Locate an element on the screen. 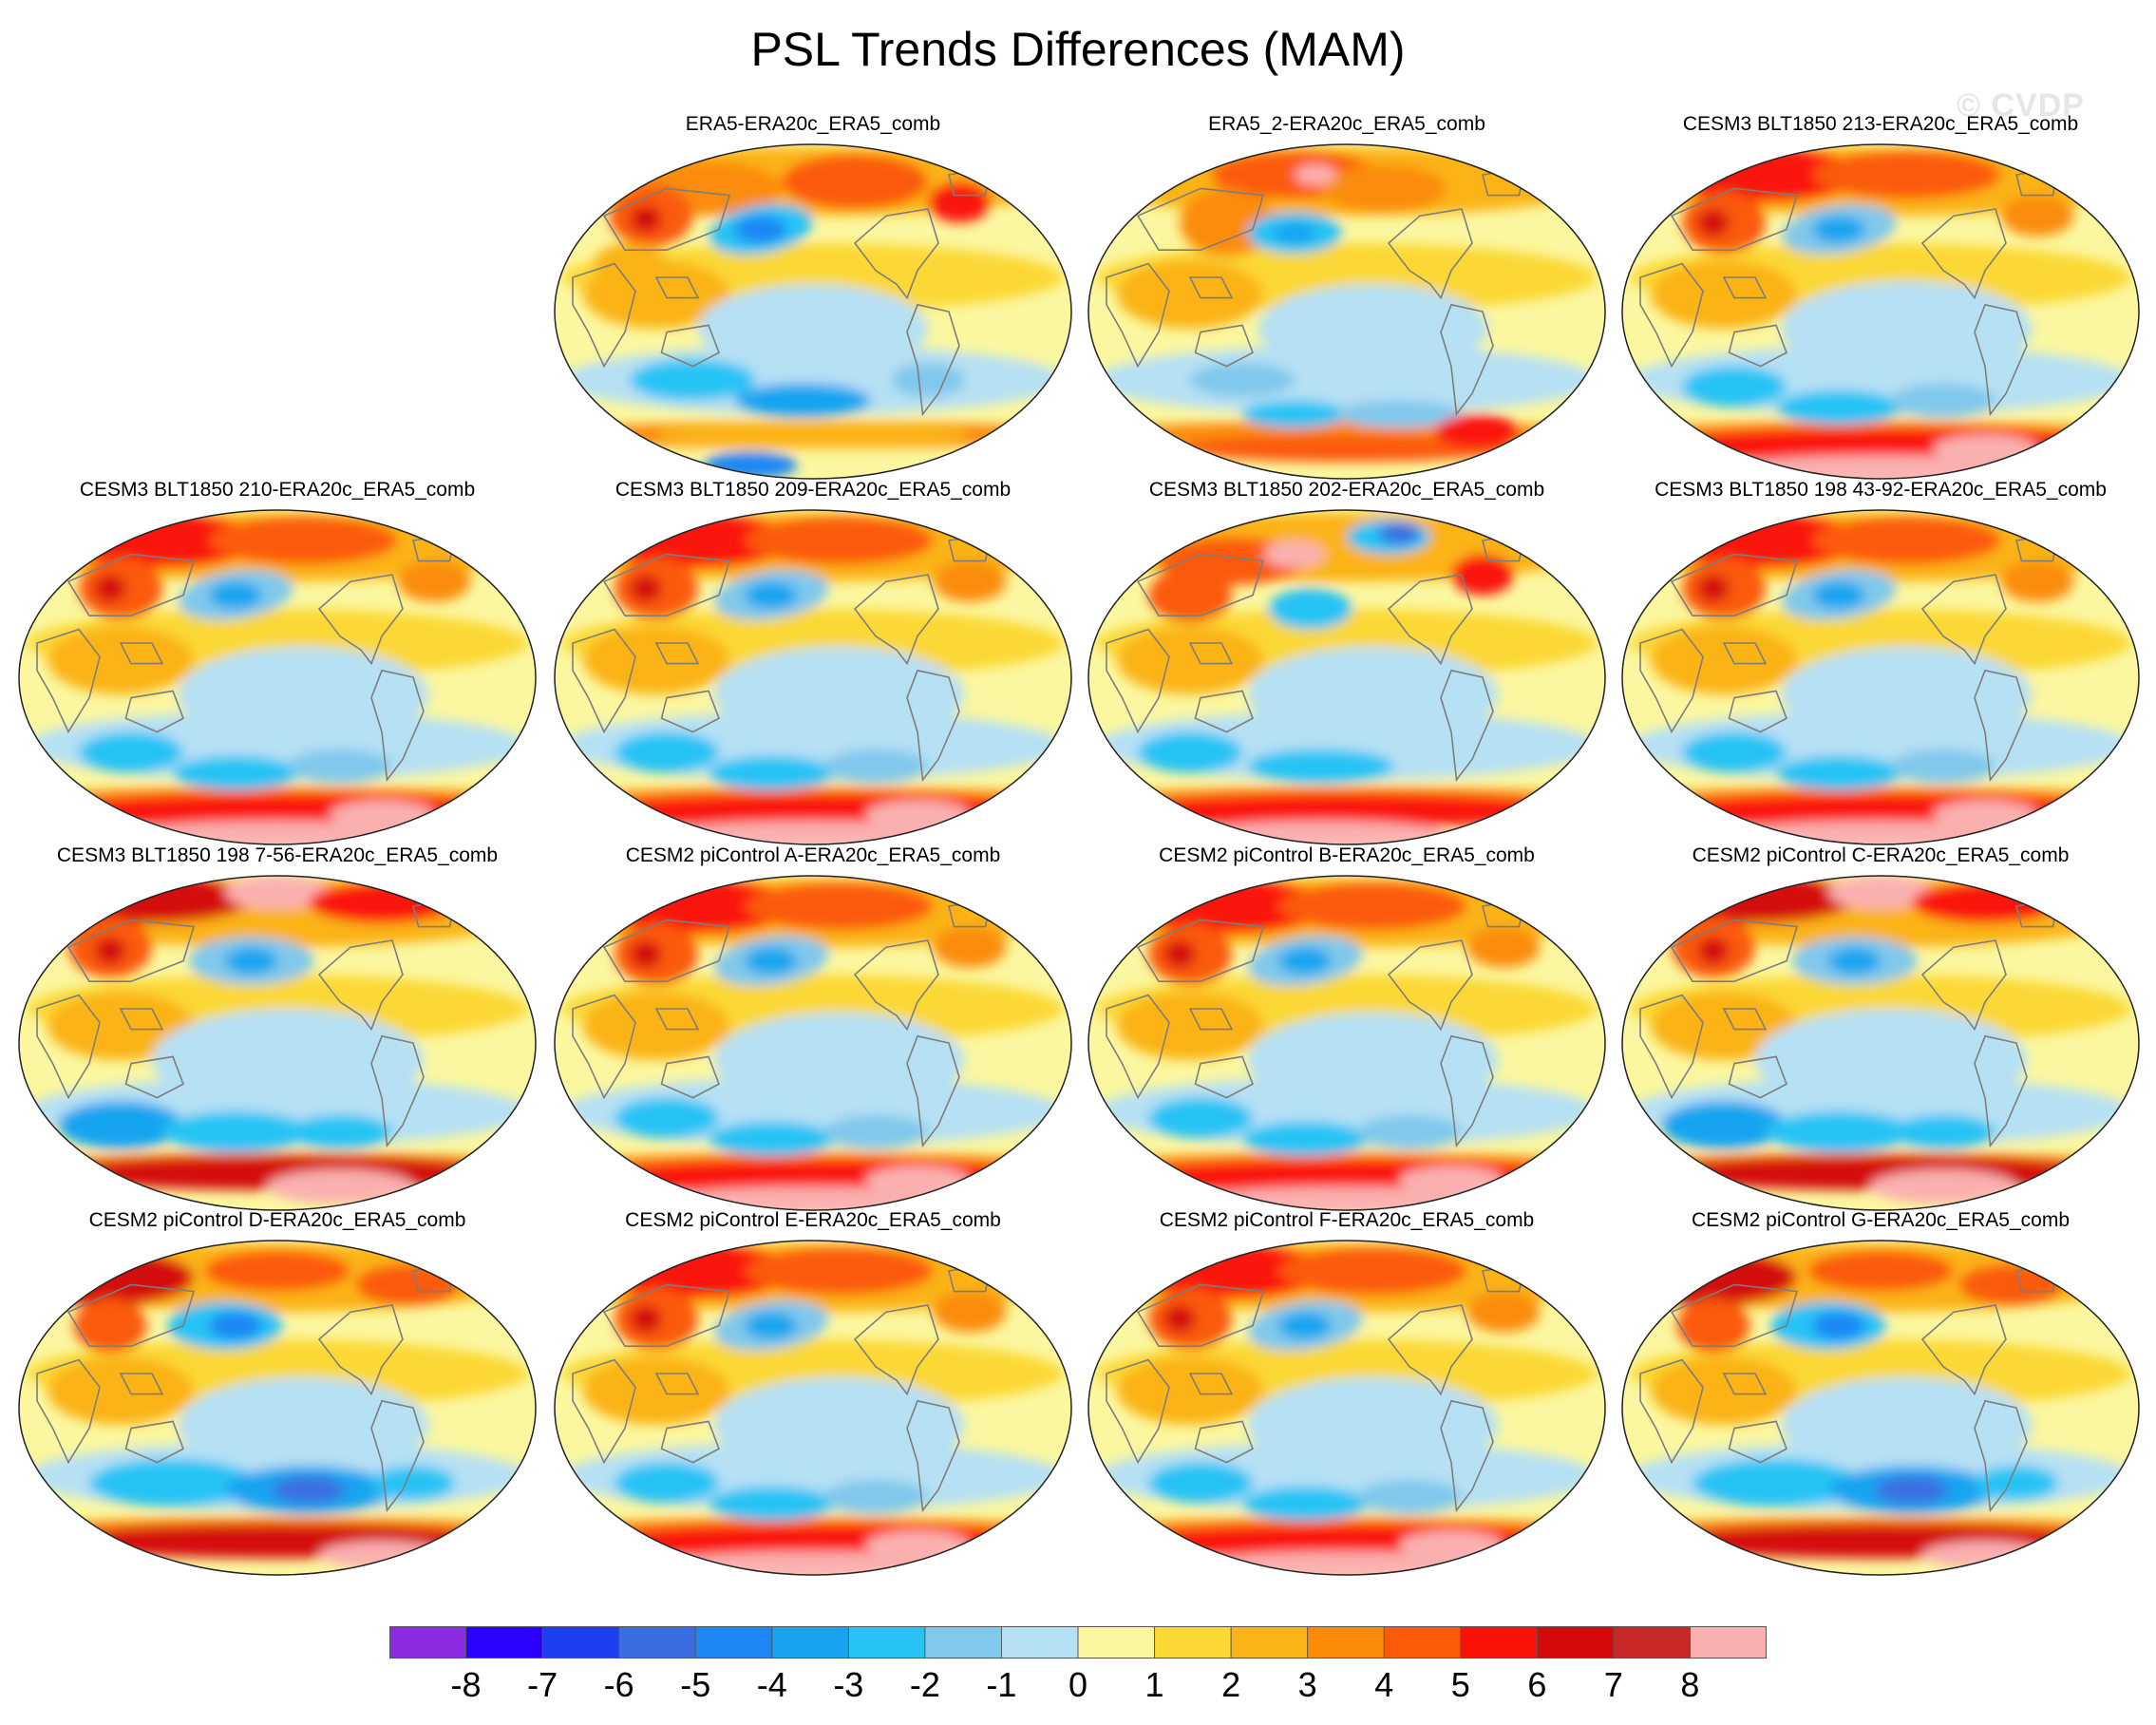 The height and width of the screenshot is (1725, 2156). panel-title: CESM3 BLT1850 209-ERA20c_ERA5_comb is located at coordinates (814, 490).